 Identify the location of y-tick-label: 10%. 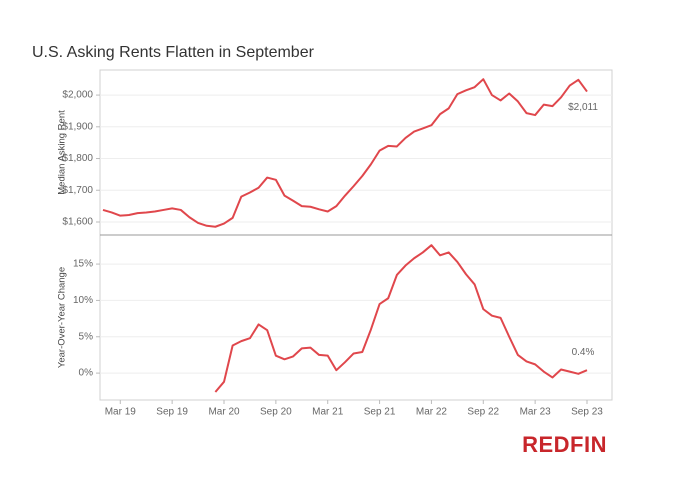
(83, 300).